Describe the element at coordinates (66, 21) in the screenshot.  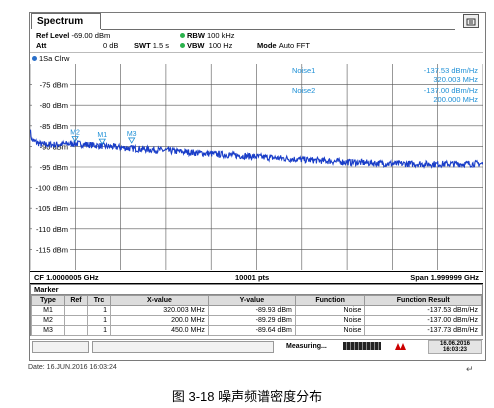
I see `tab-spectrum: Spectrum` at that location.